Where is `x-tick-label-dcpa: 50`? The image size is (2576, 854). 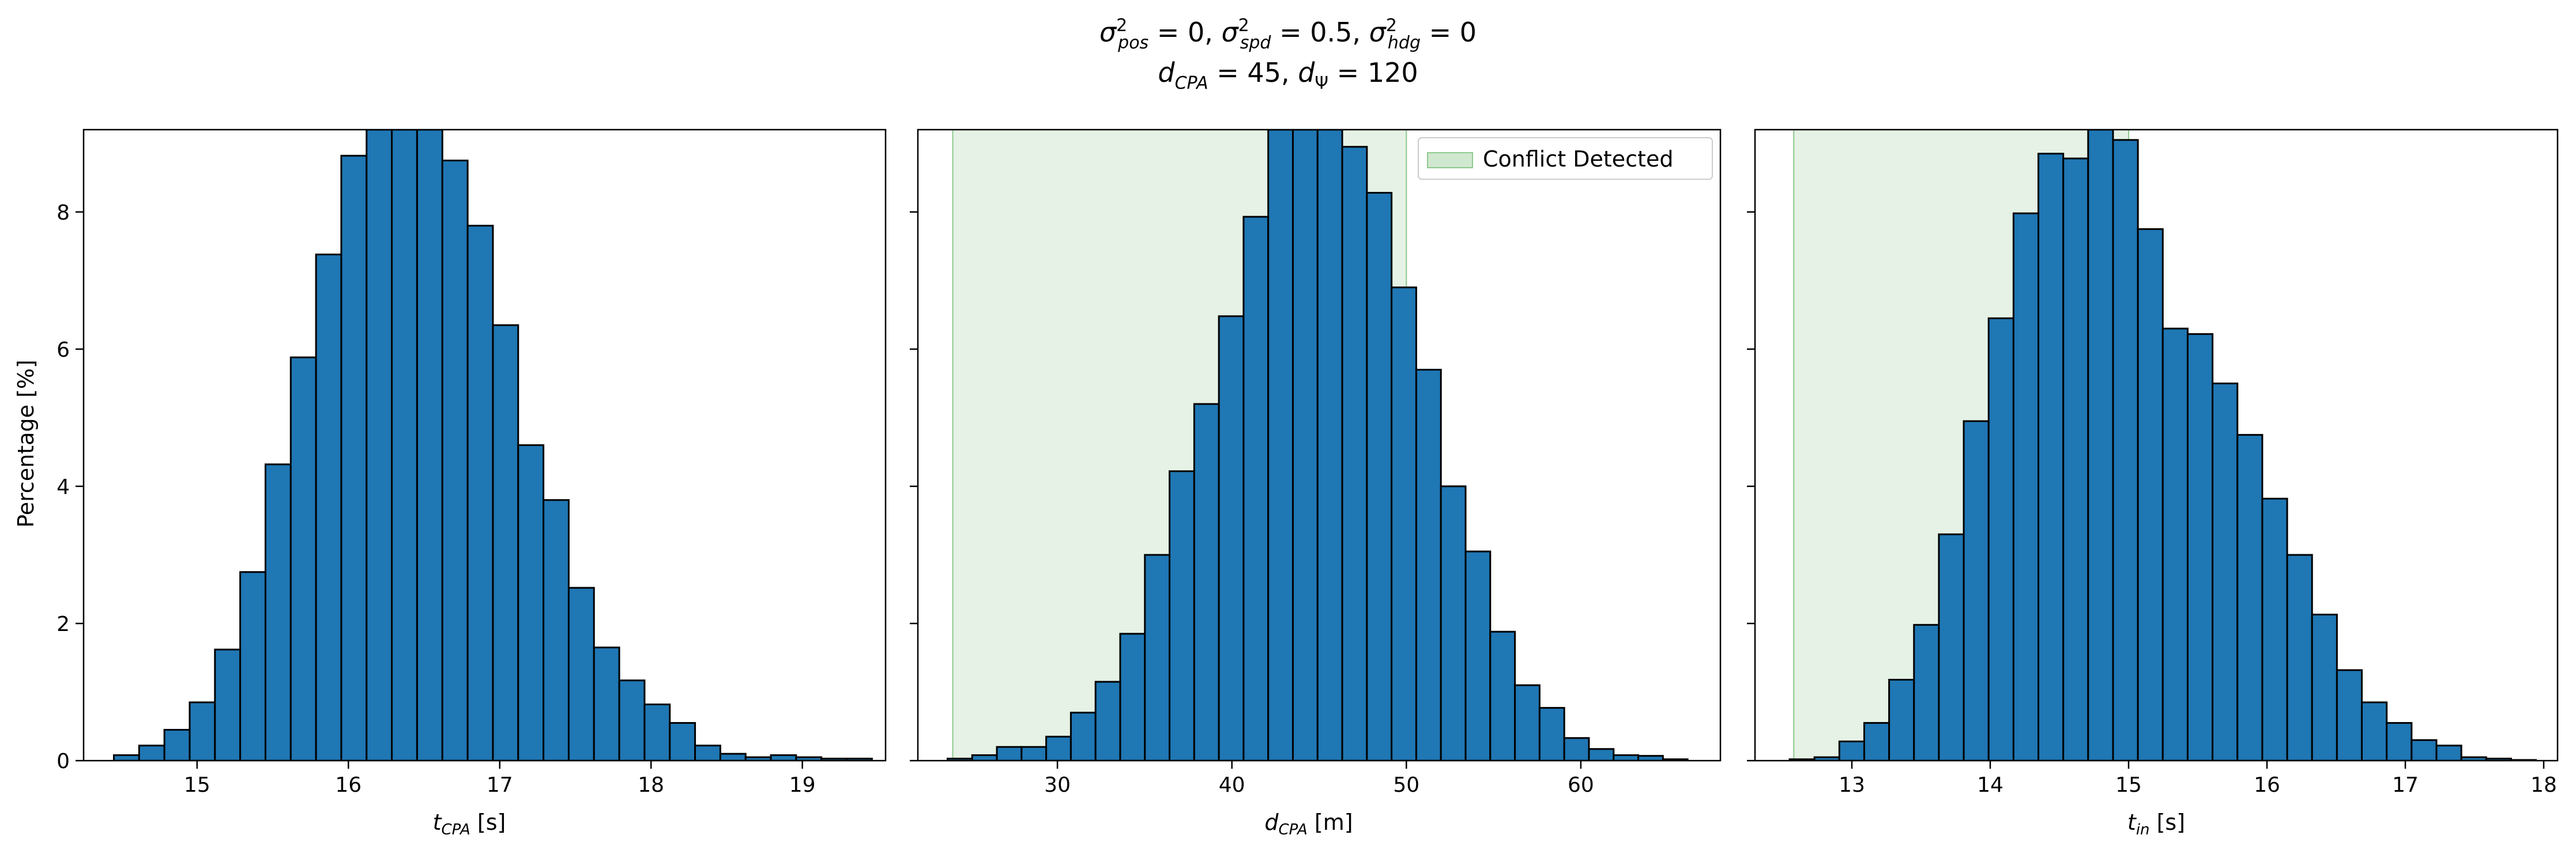 x-tick-label-dcpa: 50 is located at coordinates (1406, 785).